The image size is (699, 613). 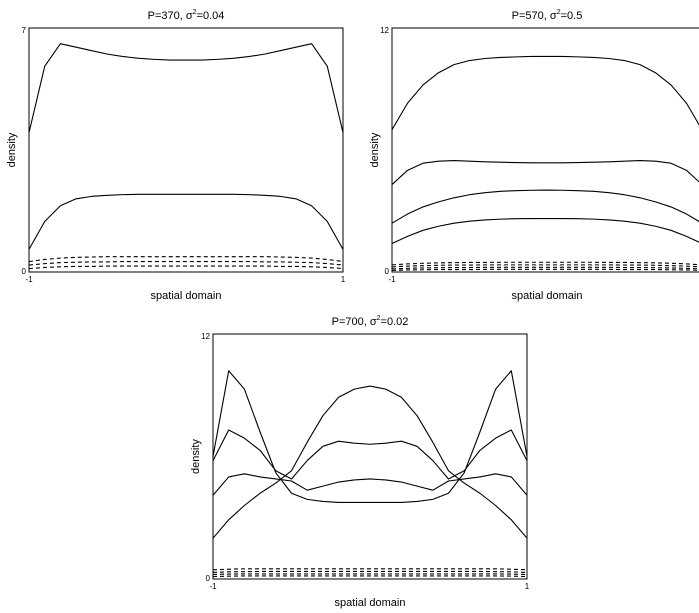 I want to click on title-suffix: =0.02, so click(x=395, y=322).